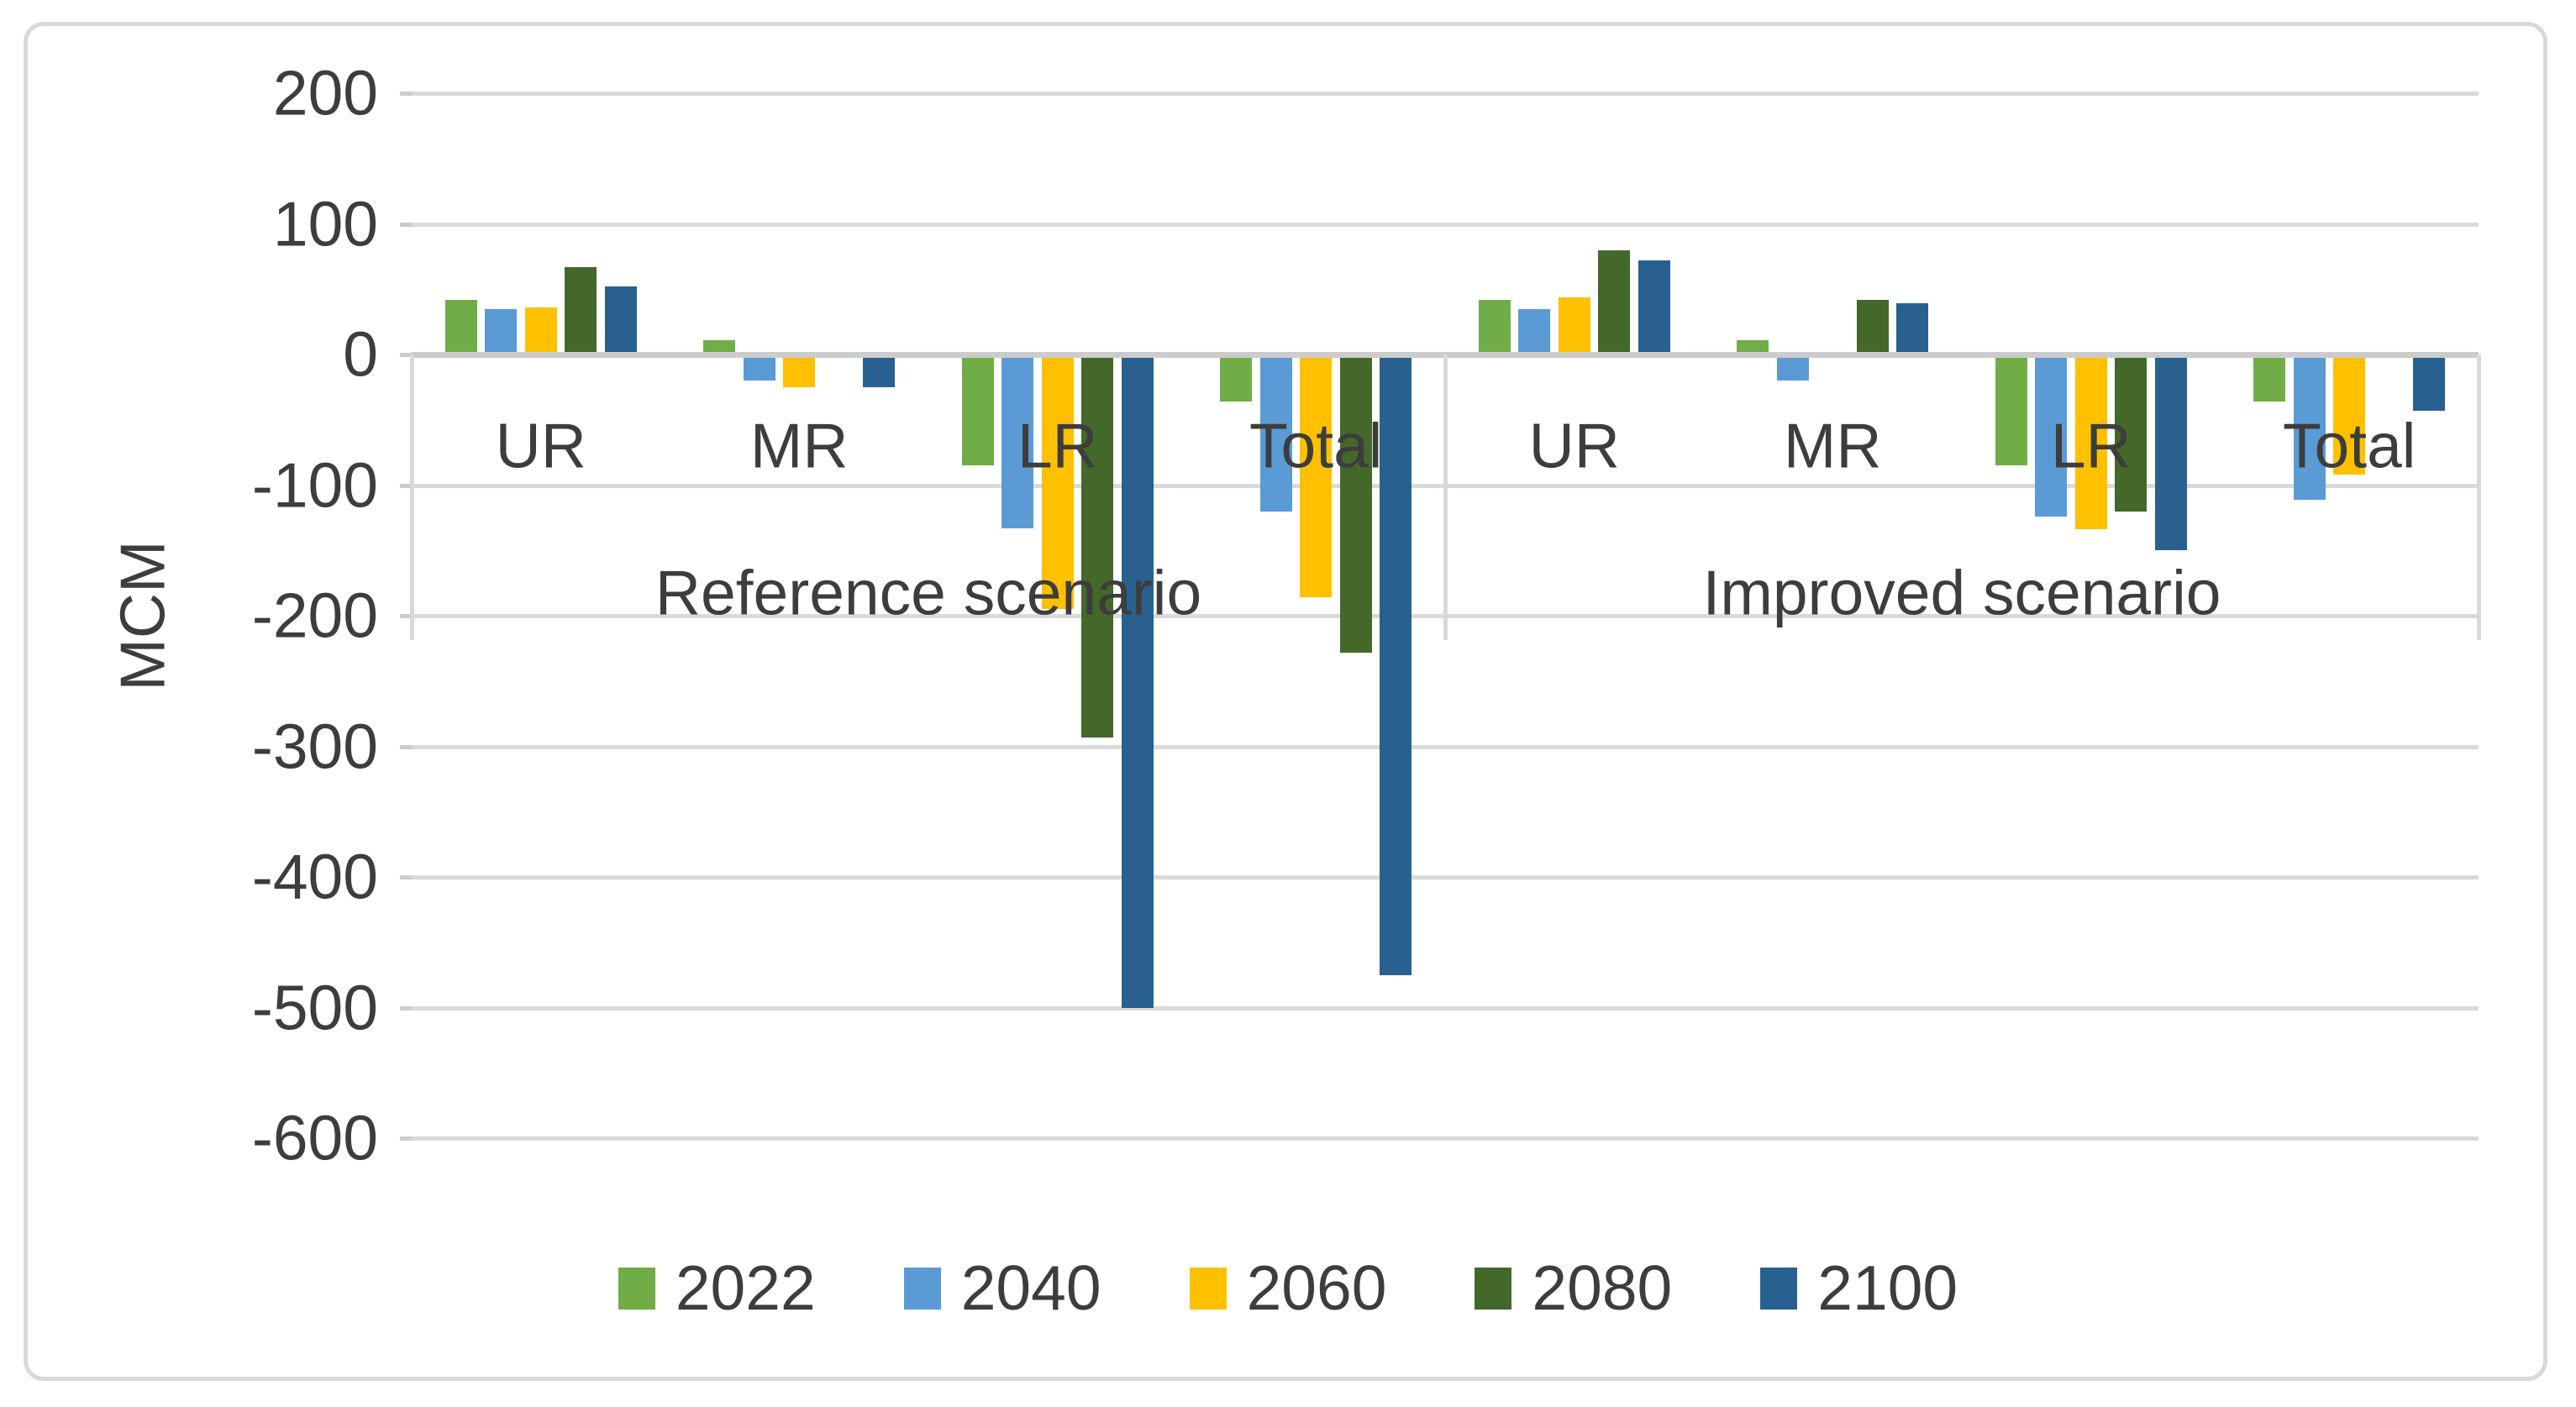 This screenshot has height=1407, width=2576. I want to click on legend-item-2022: 2022, so click(717, 1288).